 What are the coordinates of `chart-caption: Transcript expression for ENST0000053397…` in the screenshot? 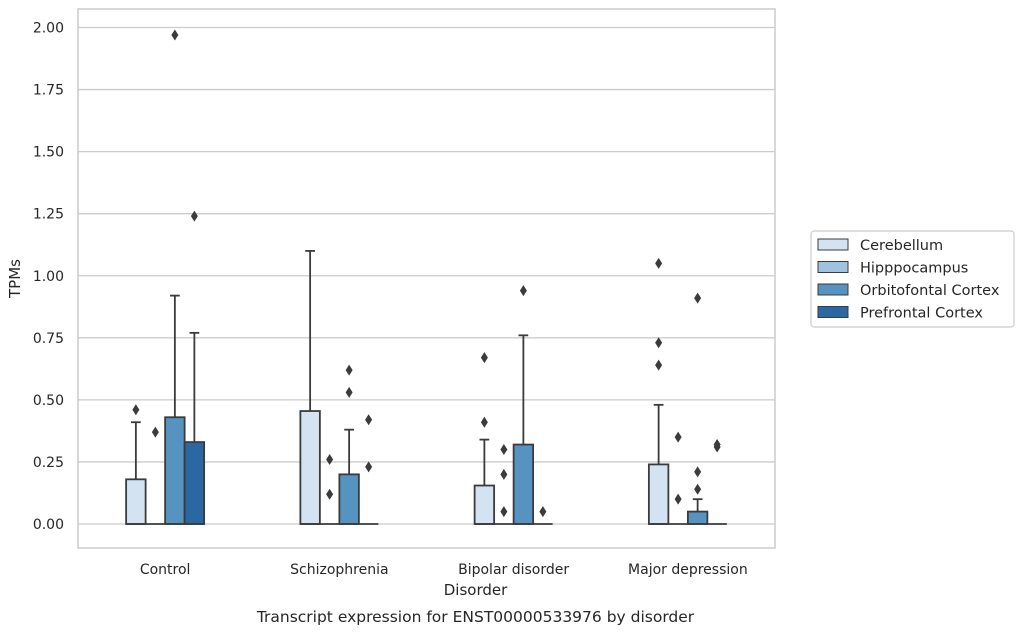 It's located at (475, 617).